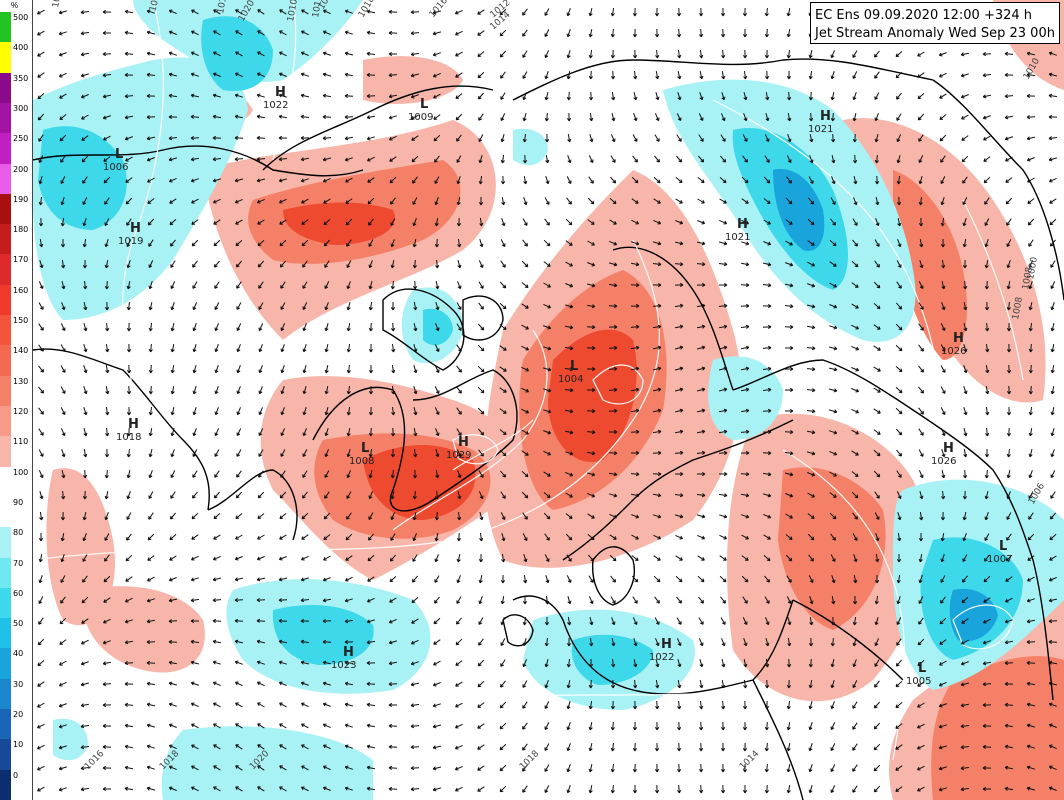 This screenshot has width=1064, height=800. Describe the element at coordinates (21, 139) in the screenshot. I see `legend-label: 250` at that location.